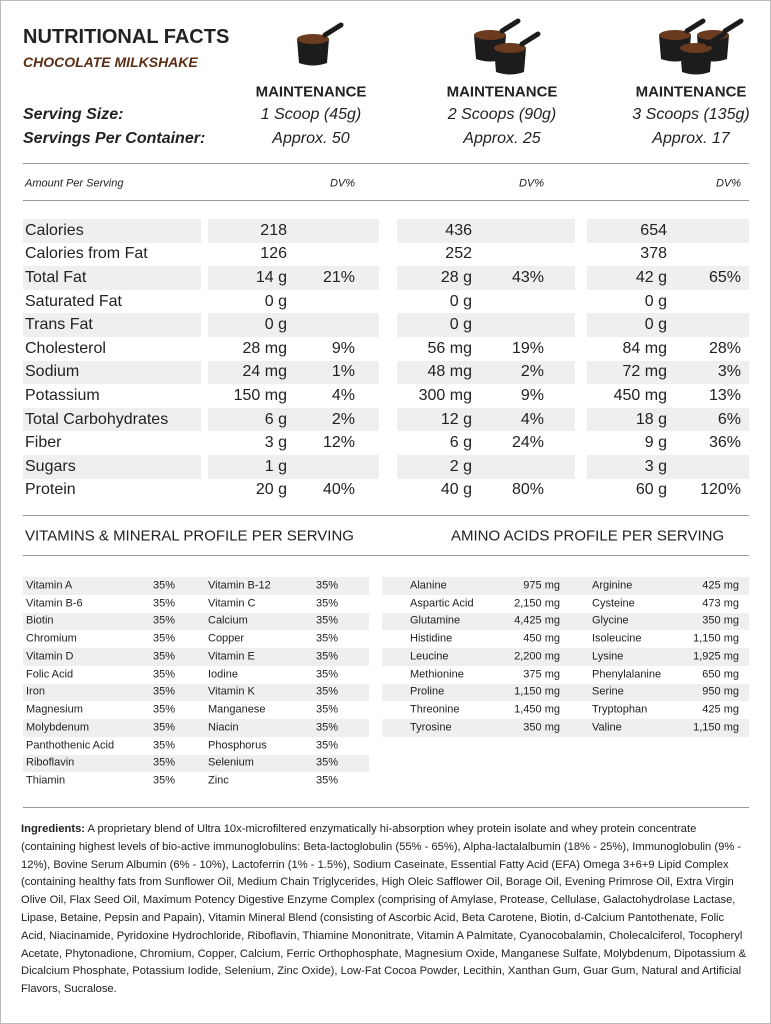 The height and width of the screenshot is (1024, 771). Describe the element at coordinates (613, 603) in the screenshot. I see `amino-name: Cysteine` at that location.